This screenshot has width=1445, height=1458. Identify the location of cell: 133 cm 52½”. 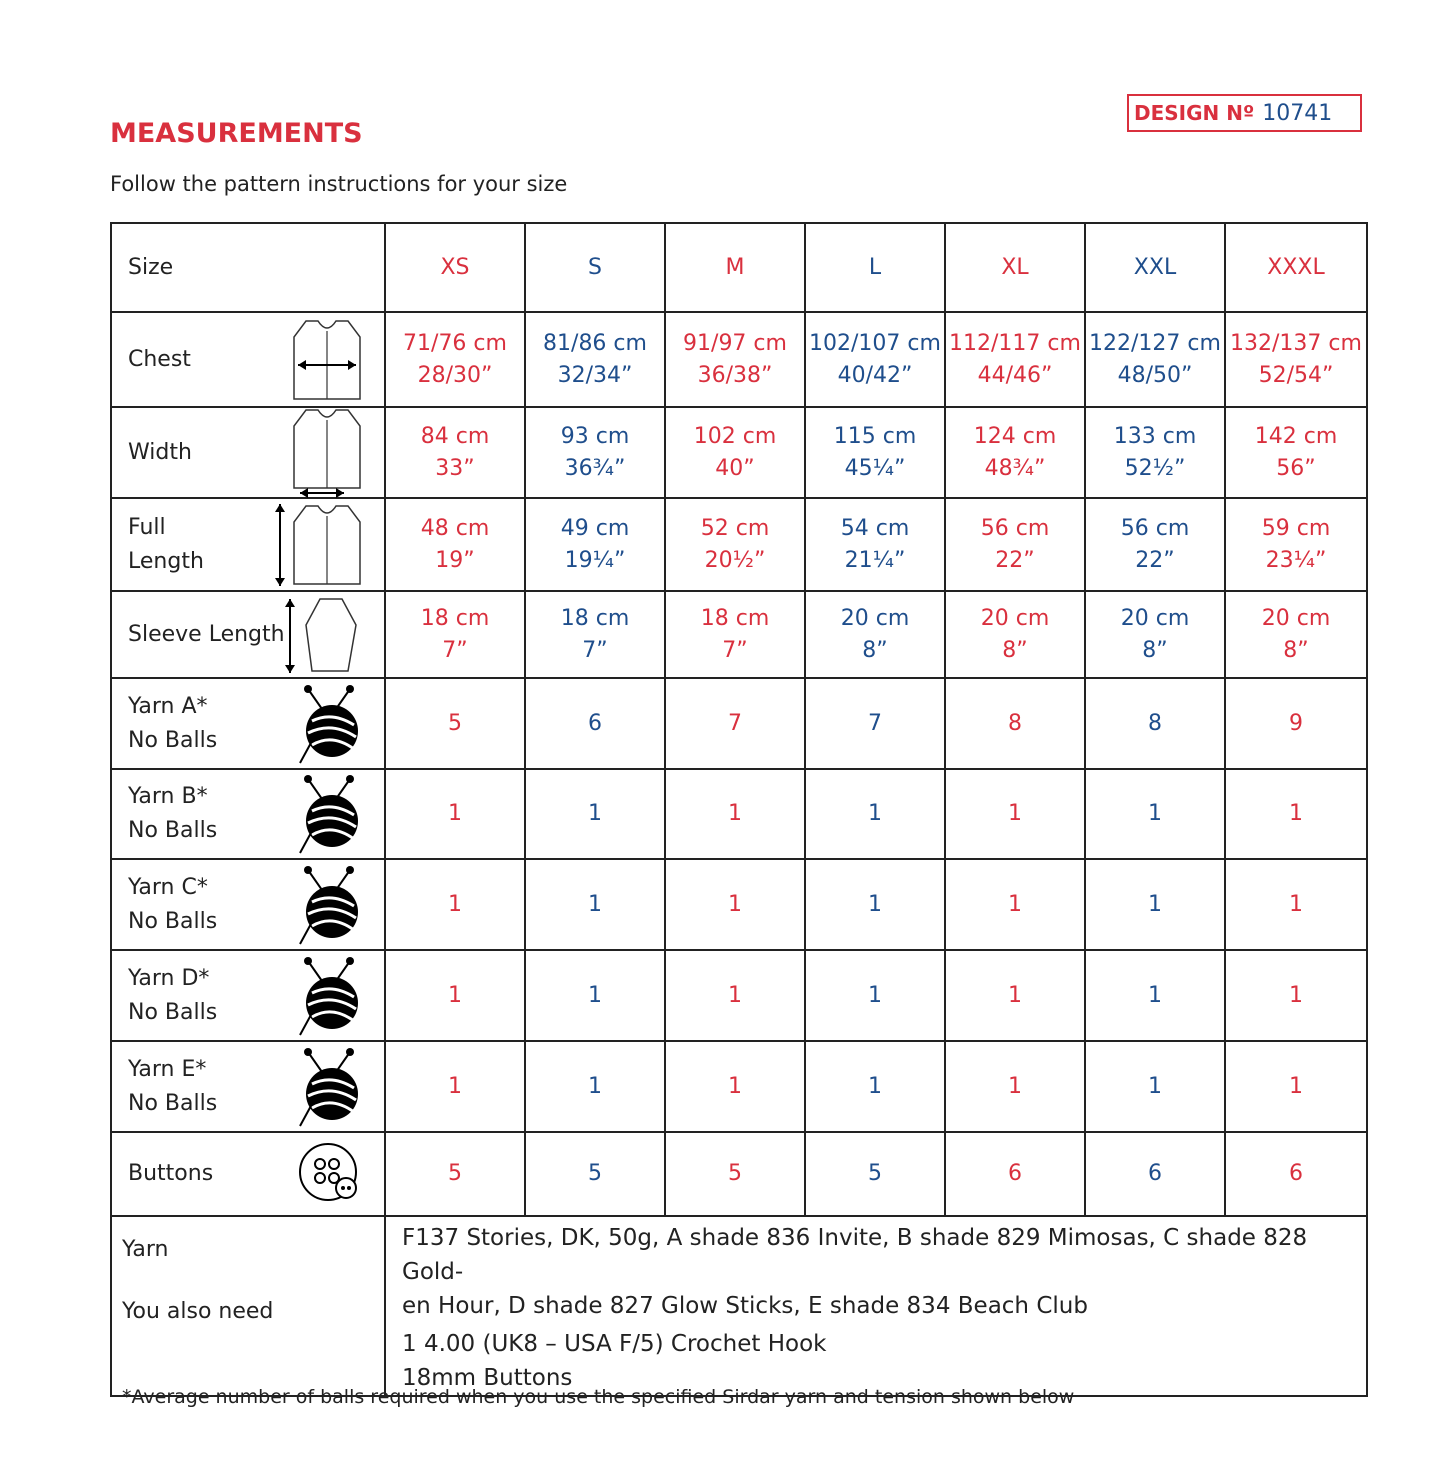
(1155, 452).